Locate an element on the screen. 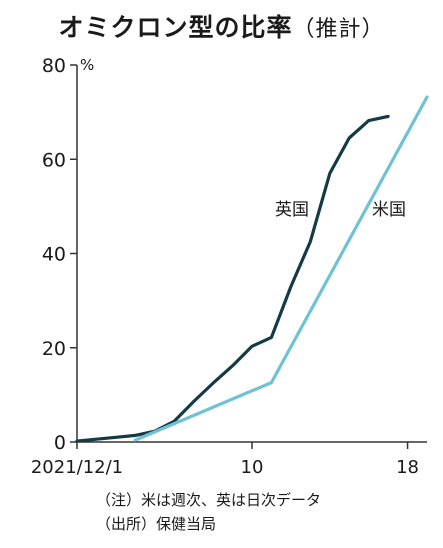 The height and width of the screenshot is (548, 443). x-tick-label: 18 is located at coordinates (407, 467).